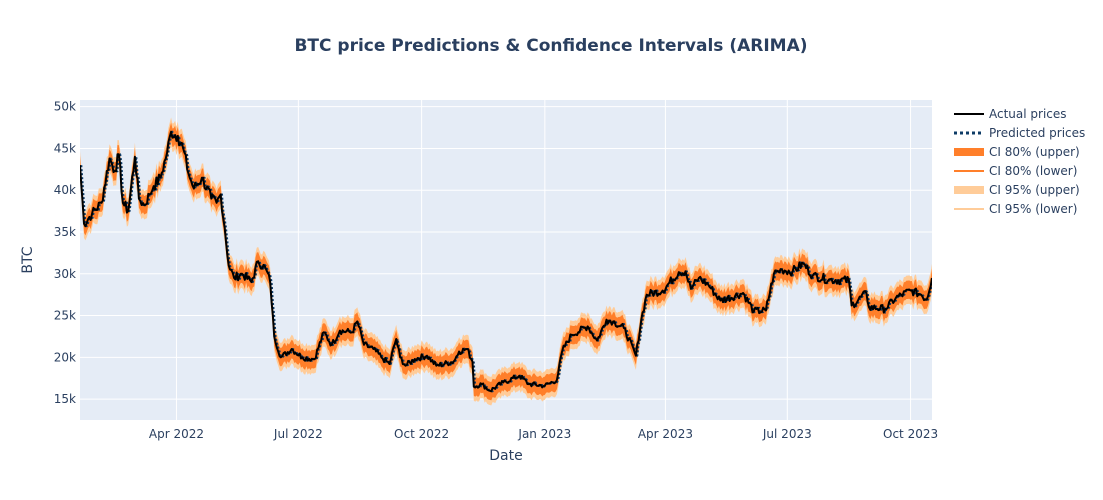 The image size is (1103, 500). Describe the element at coordinates (421, 434) in the screenshot. I see `x-tick-label: Oct 2022` at that location.